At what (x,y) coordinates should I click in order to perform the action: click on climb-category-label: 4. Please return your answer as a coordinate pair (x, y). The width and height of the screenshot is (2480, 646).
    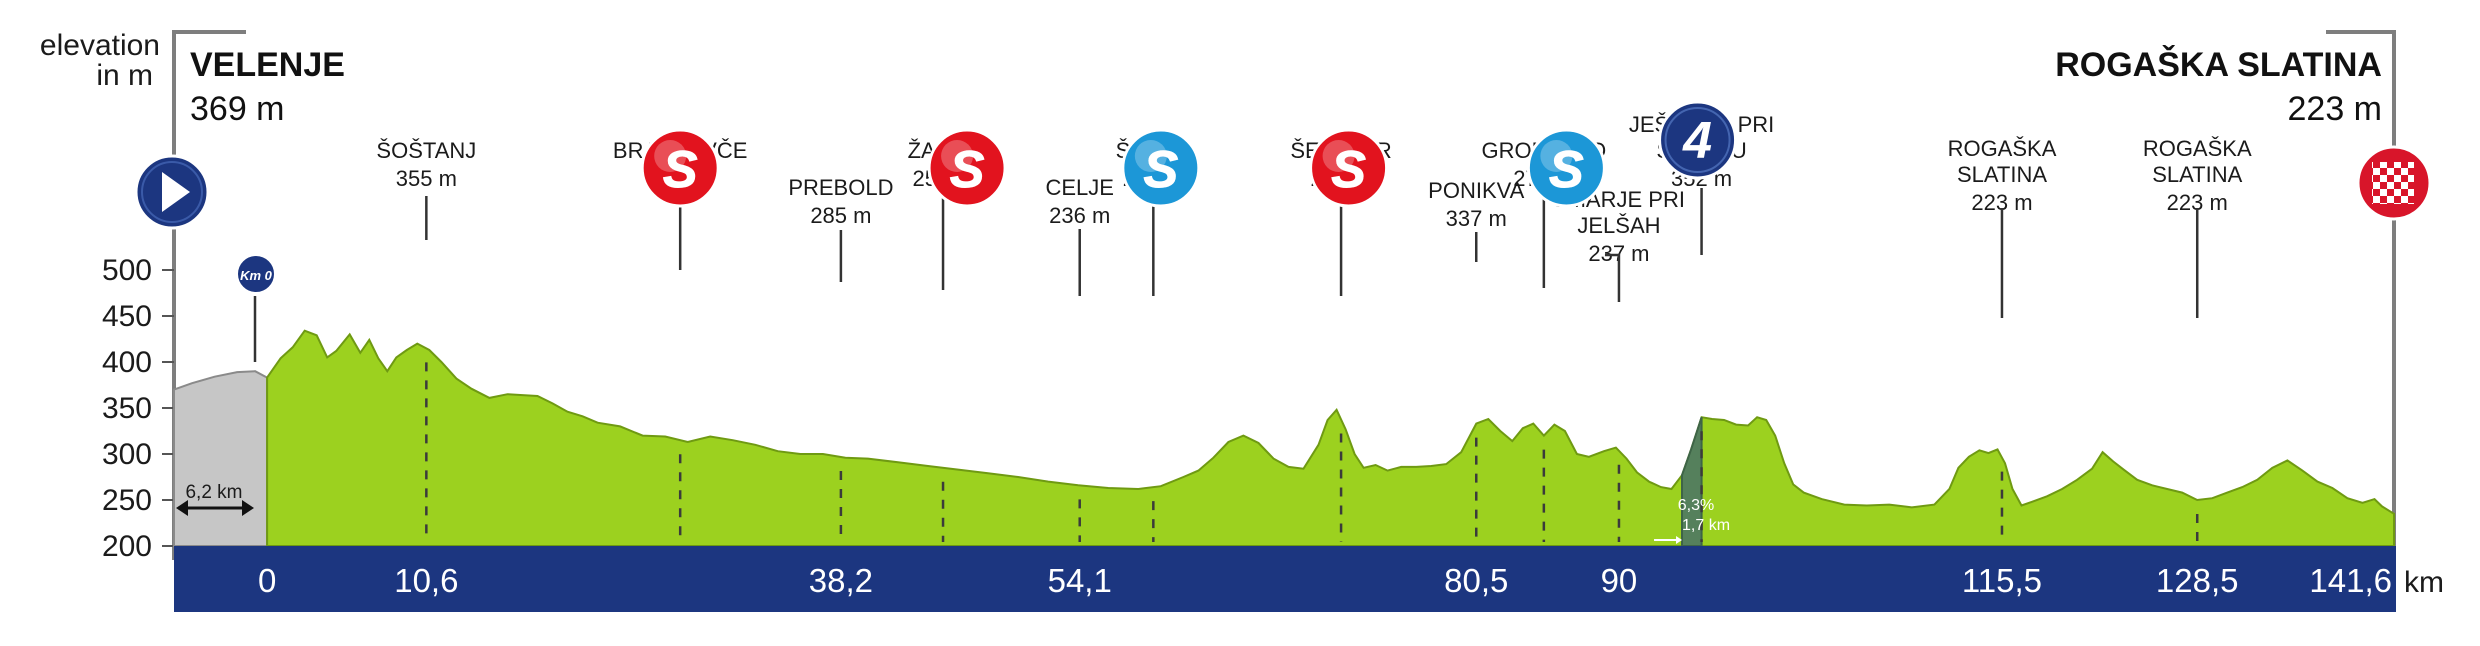
    Looking at the image, I should click on (1697, 141).